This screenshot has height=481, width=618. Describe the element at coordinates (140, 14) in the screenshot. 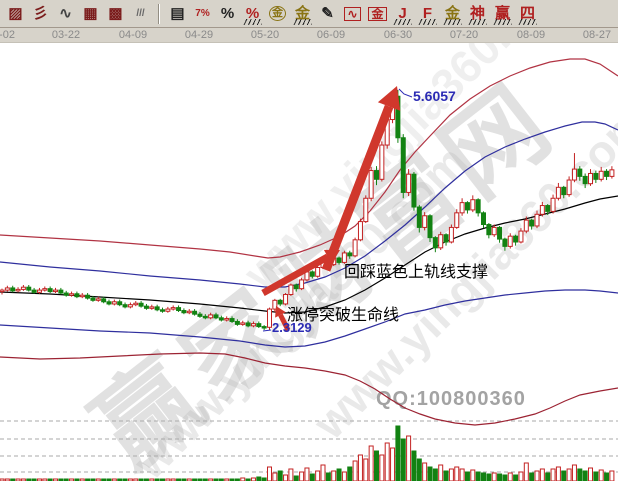

I see `parallel-lines-icon: ///` at that location.